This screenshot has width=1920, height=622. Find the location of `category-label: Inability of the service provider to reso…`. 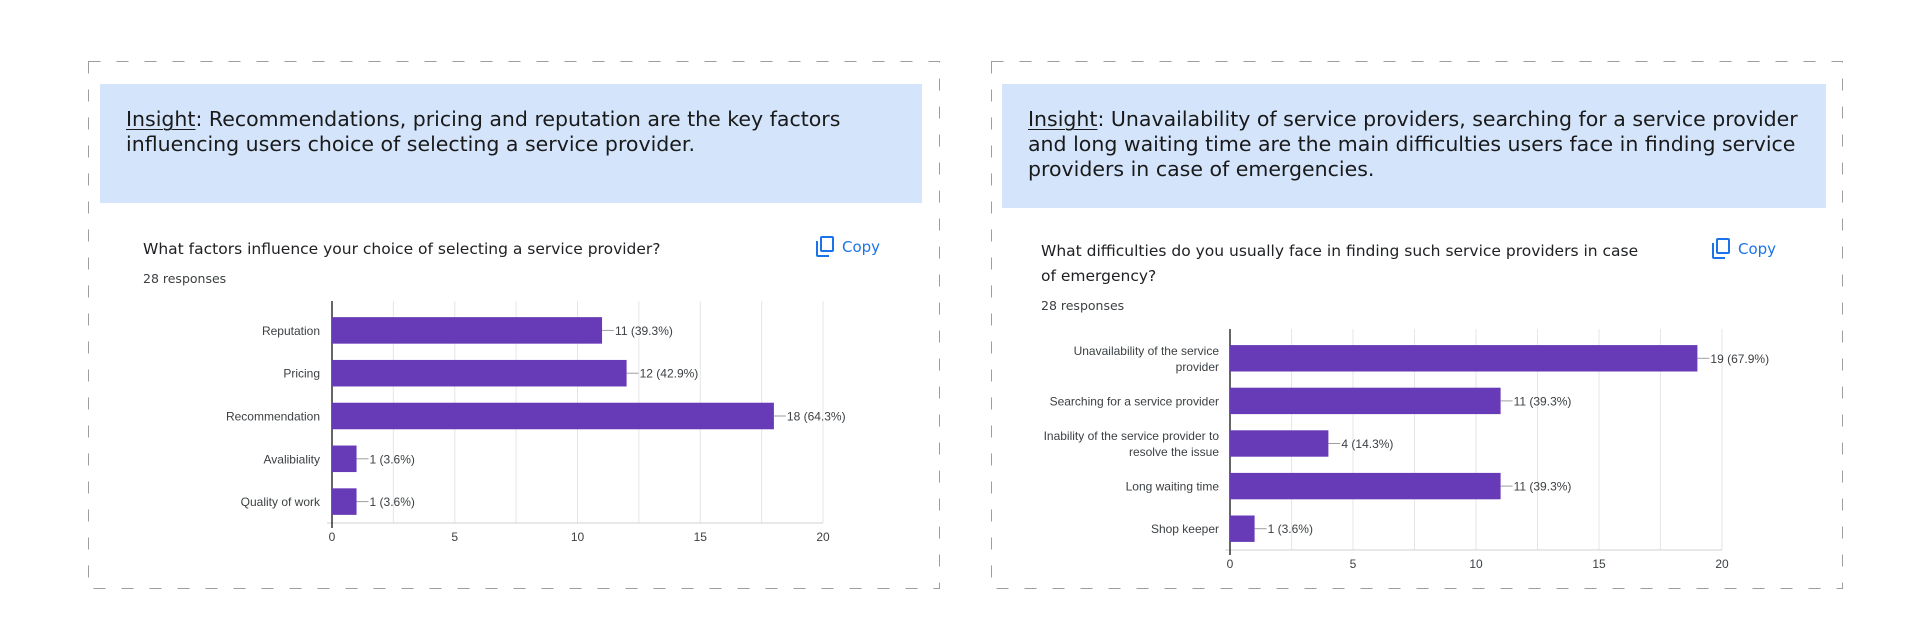

category-label: Inability of the service provider to reso… is located at coordinates (1132, 444).